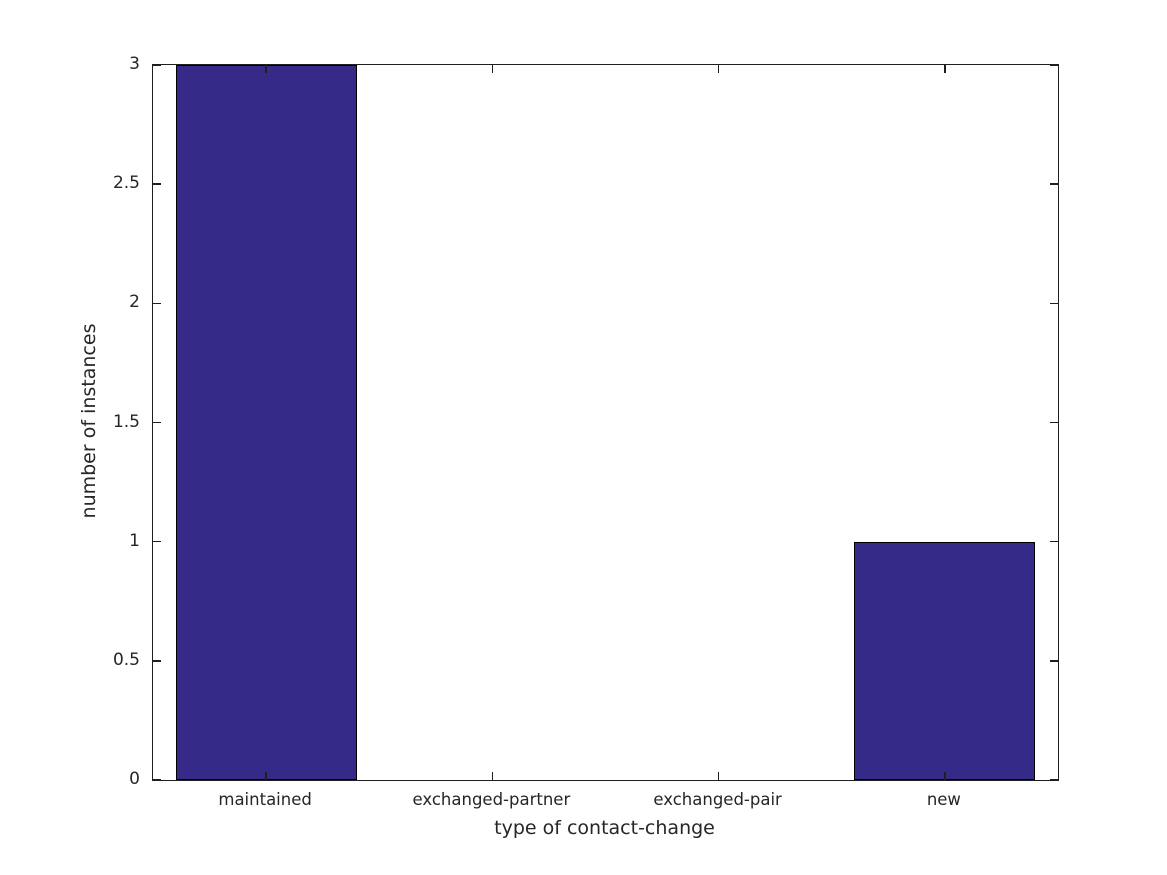  What do you see at coordinates (265, 799) in the screenshot?
I see `x-tick-label: maintained` at bounding box center [265, 799].